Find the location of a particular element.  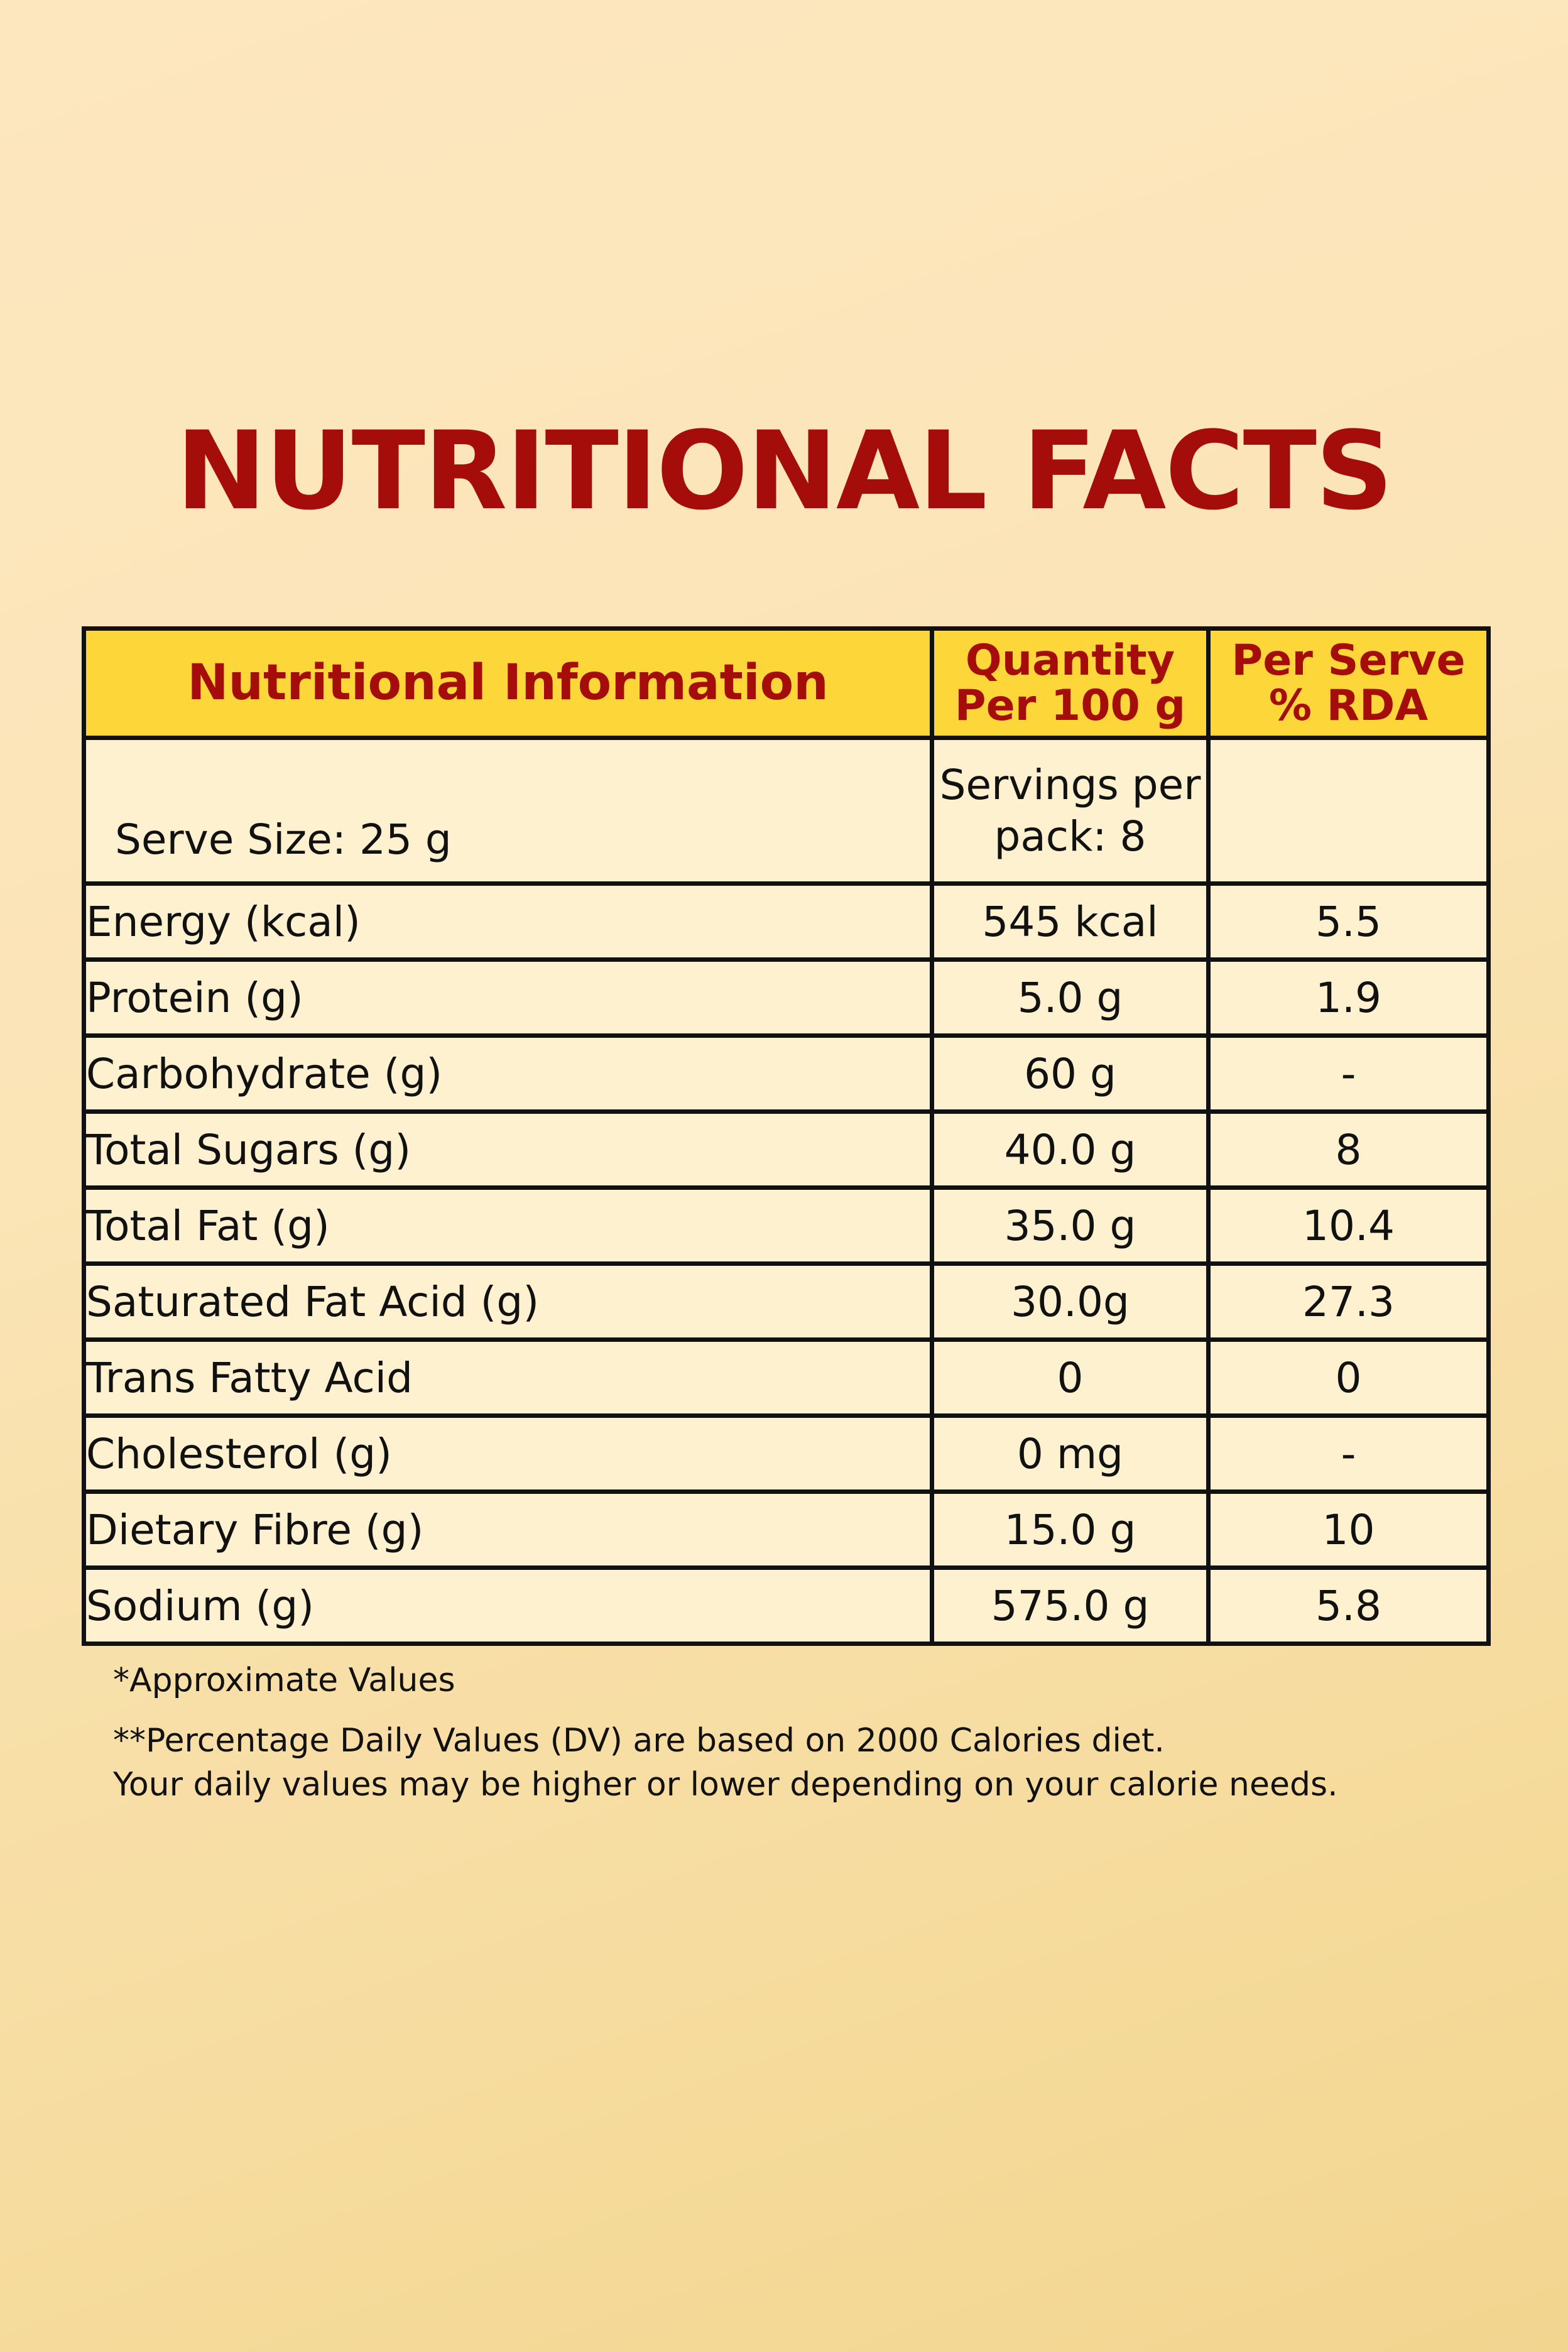

nutrient-label: Sodium (g) is located at coordinates (508, 1605).